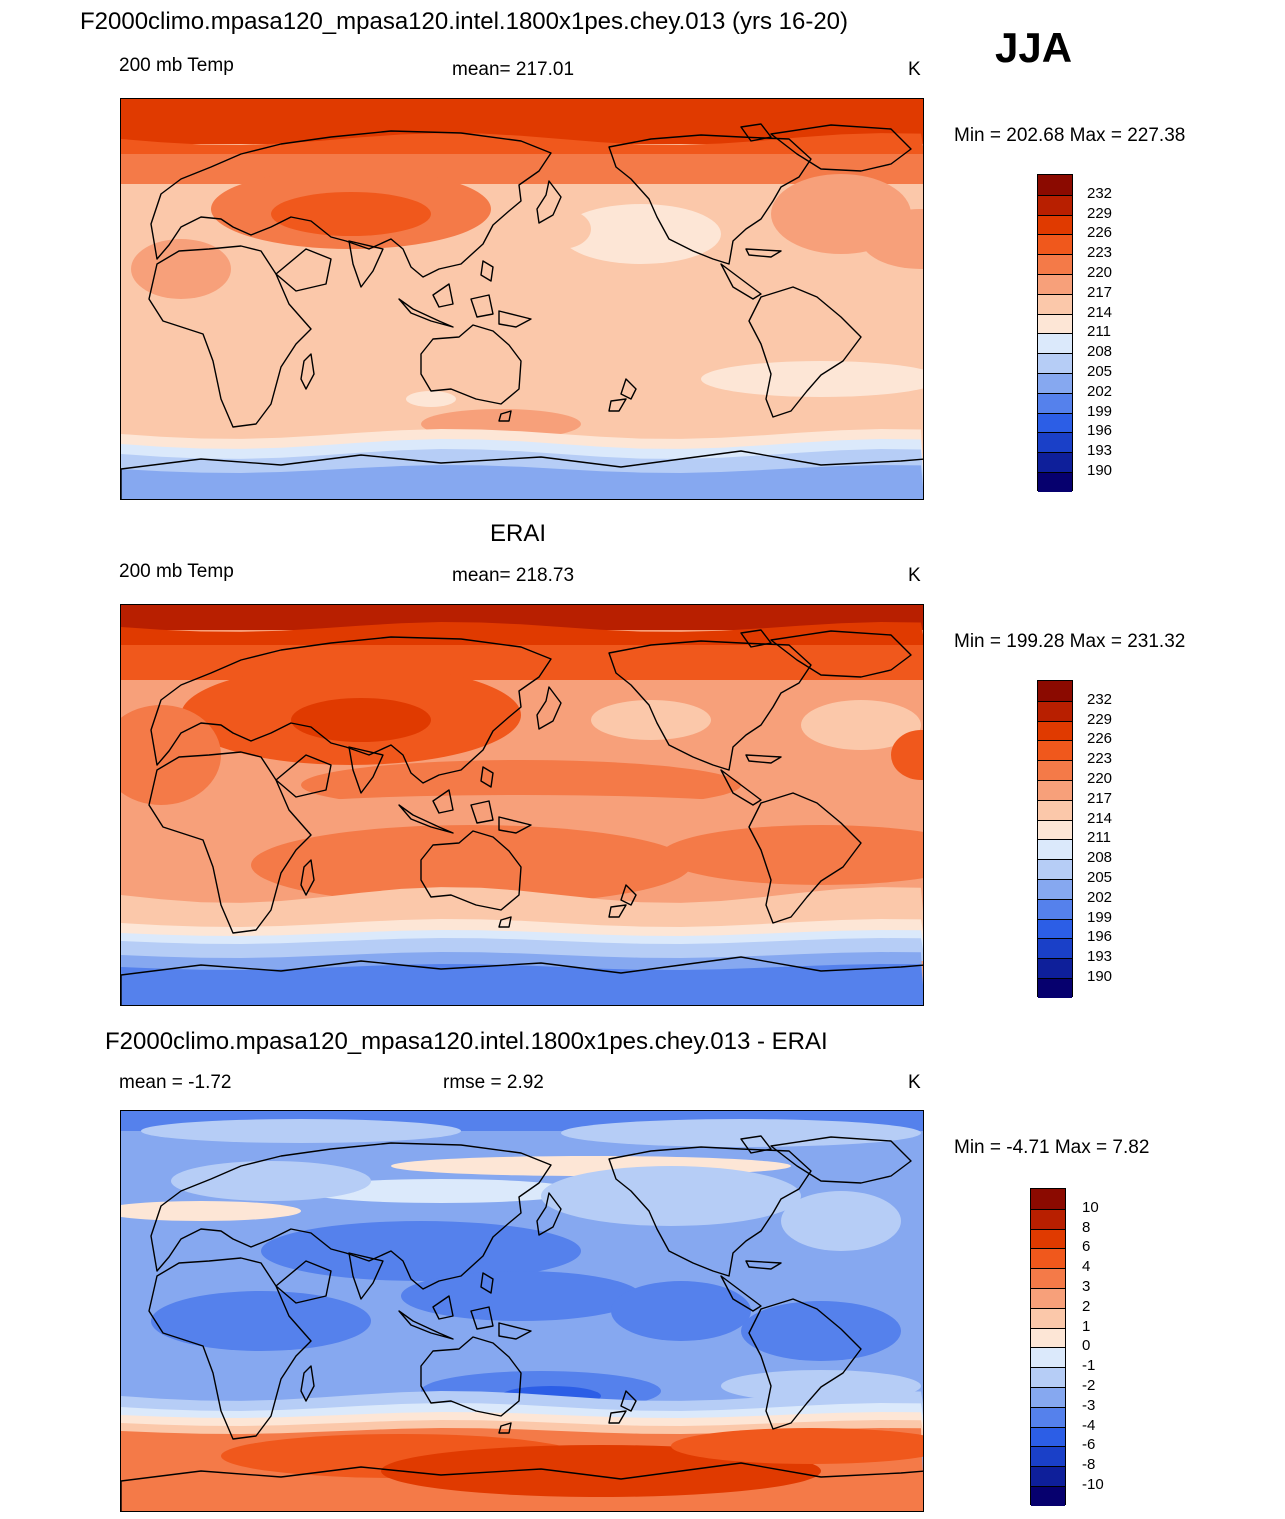 This screenshot has height=1519, width=1285. Describe the element at coordinates (493, 1082) in the screenshot. I see `panel3-rmse-label: rmse = 2.92` at that location.